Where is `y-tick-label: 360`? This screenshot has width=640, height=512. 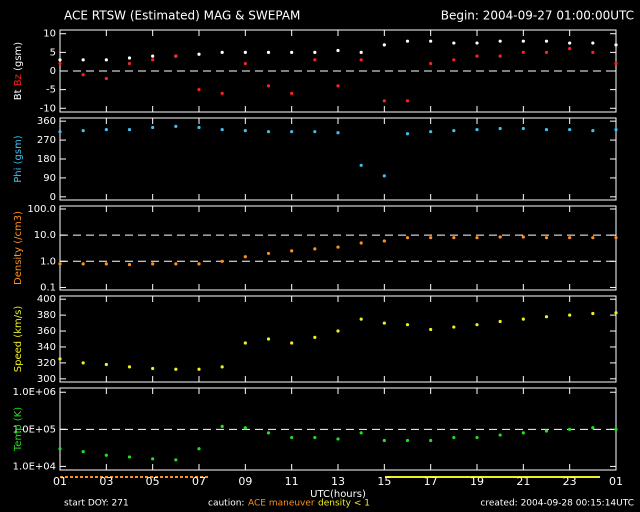
y-tick-label: 360 is located at coordinates (46, 121).